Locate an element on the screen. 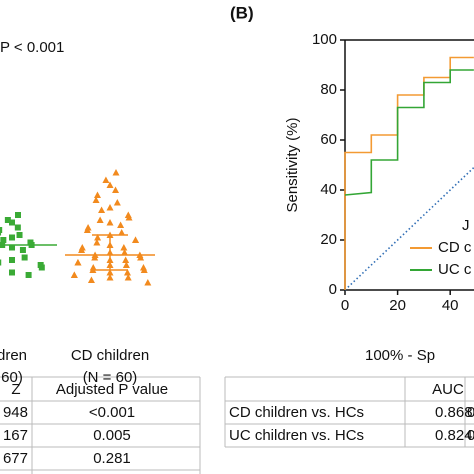  table-header: Z is located at coordinates (15, 389).